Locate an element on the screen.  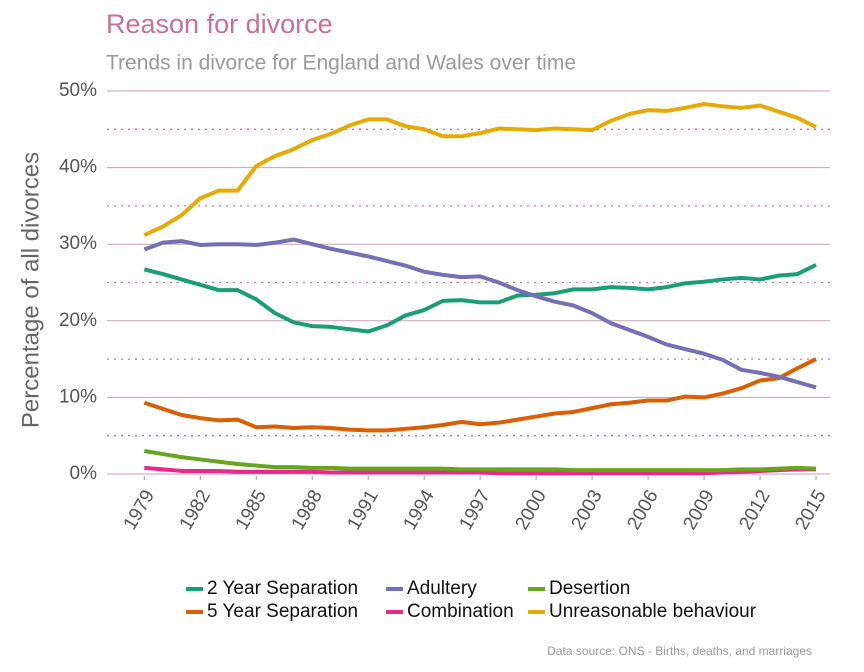
legend-label: 5 Year Separation is located at coordinates (282, 611).